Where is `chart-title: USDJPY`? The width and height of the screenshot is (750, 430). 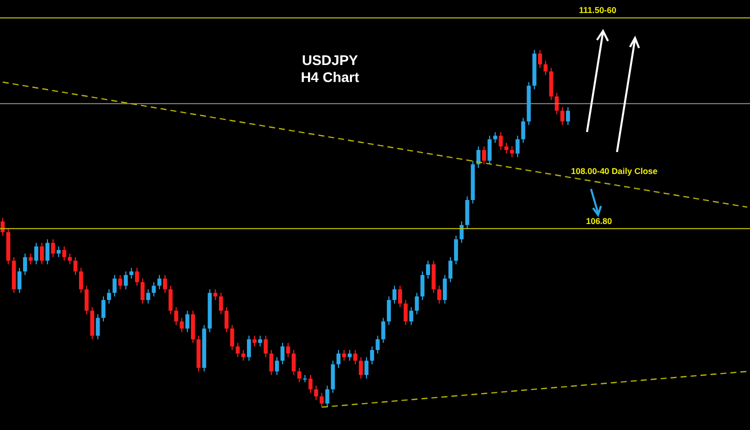 chart-title: USDJPY is located at coordinates (330, 60).